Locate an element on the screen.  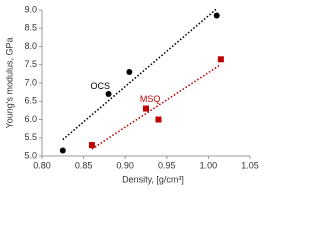
x-tick-label: 0.85 is located at coordinates (84, 165).